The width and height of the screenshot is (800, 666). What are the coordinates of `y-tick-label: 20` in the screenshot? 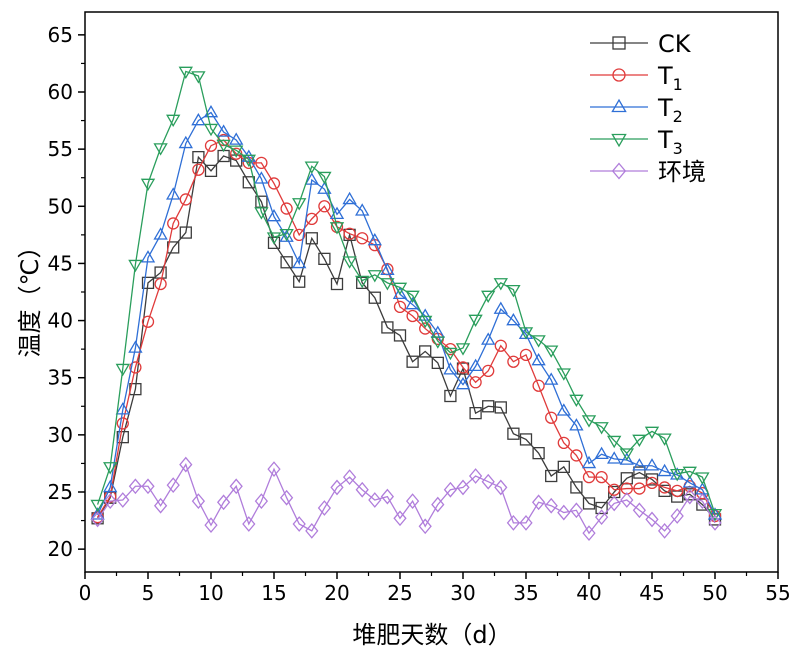 It's located at (60, 549).